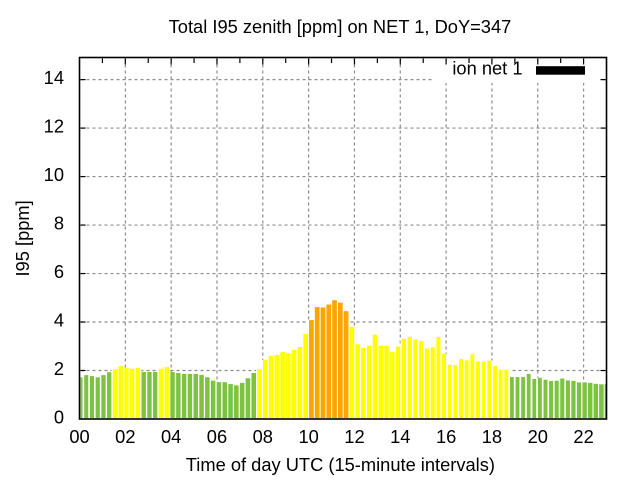 The image size is (640, 480). I want to click on svg-text: 00, so click(79, 436).